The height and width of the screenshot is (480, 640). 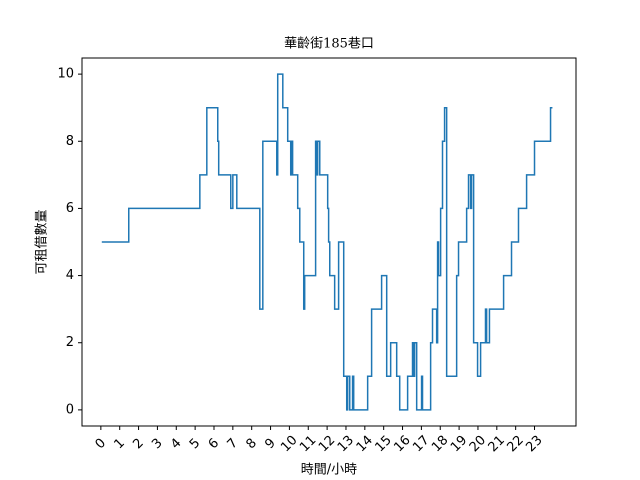 What do you see at coordinates (176, 444) in the screenshot?
I see `x-tick-label: 4` at bounding box center [176, 444].